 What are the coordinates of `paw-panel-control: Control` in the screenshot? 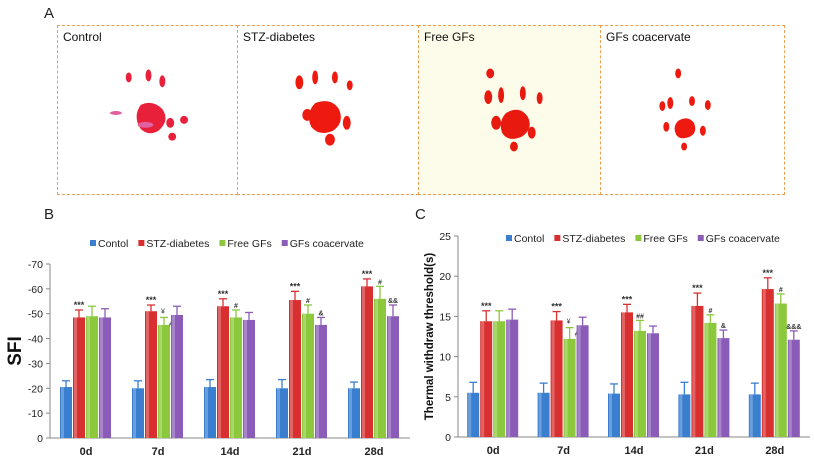 It's located at (147, 110).